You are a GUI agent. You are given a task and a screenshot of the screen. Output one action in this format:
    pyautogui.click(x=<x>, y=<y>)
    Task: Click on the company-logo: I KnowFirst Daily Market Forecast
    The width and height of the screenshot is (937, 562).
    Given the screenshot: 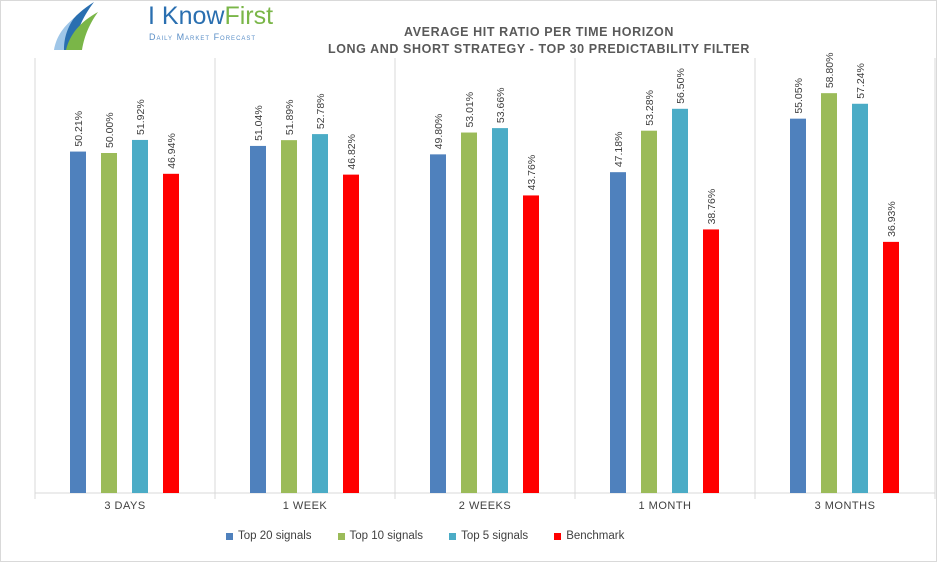 What is the action you would take?
    pyautogui.click(x=162, y=26)
    